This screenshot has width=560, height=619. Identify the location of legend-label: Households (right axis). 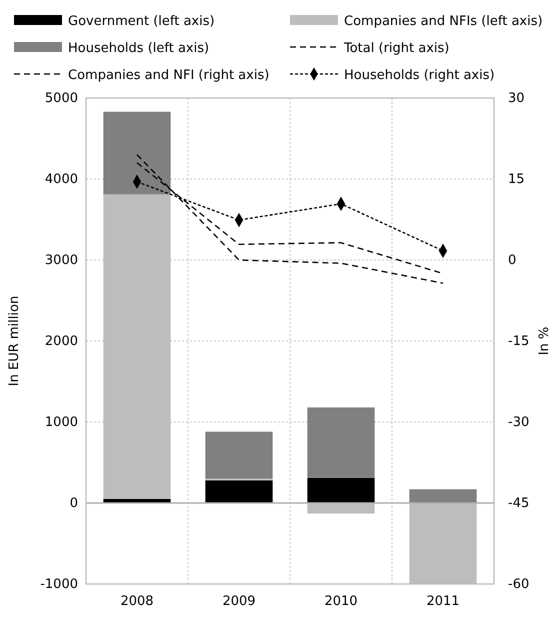
(419, 75).